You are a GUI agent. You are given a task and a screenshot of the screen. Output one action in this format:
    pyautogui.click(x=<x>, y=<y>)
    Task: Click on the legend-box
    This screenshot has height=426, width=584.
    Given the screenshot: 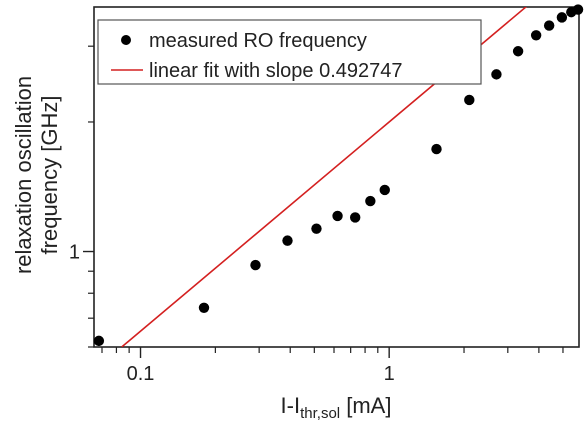 What is the action you would take?
    pyautogui.click(x=289, y=52)
    